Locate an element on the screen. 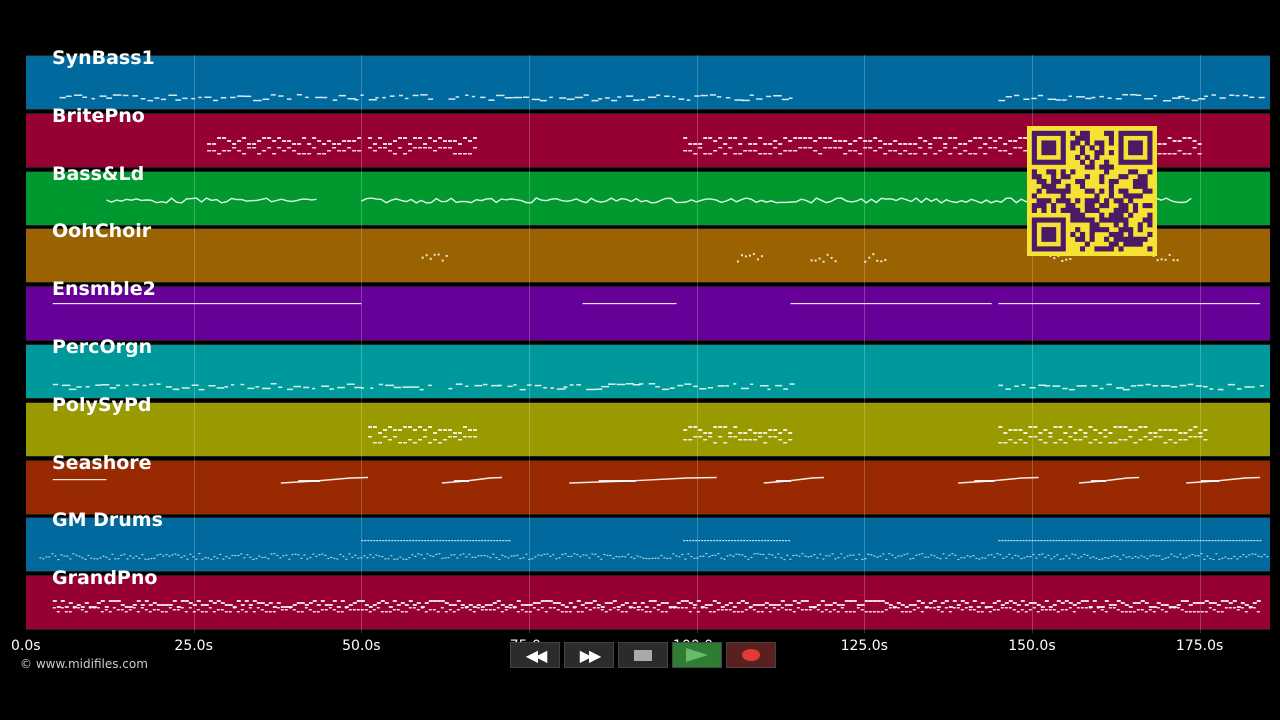 This screenshot has height=720, width=1280. stop-button is located at coordinates (643, 655).